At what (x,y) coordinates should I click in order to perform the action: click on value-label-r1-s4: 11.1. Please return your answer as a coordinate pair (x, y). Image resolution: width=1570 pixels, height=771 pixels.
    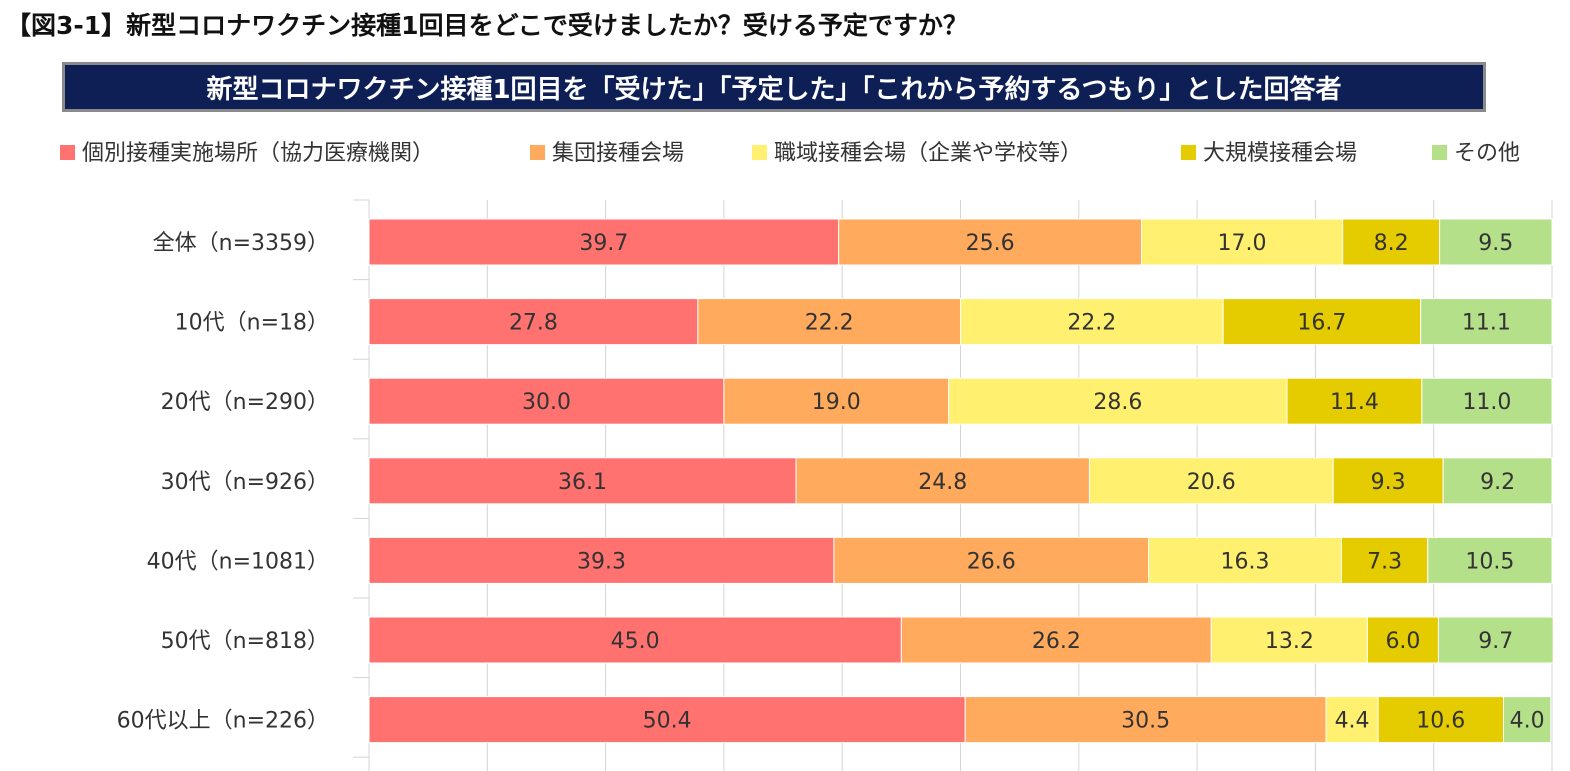
    Looking at the image, I should click on (1486, 323).